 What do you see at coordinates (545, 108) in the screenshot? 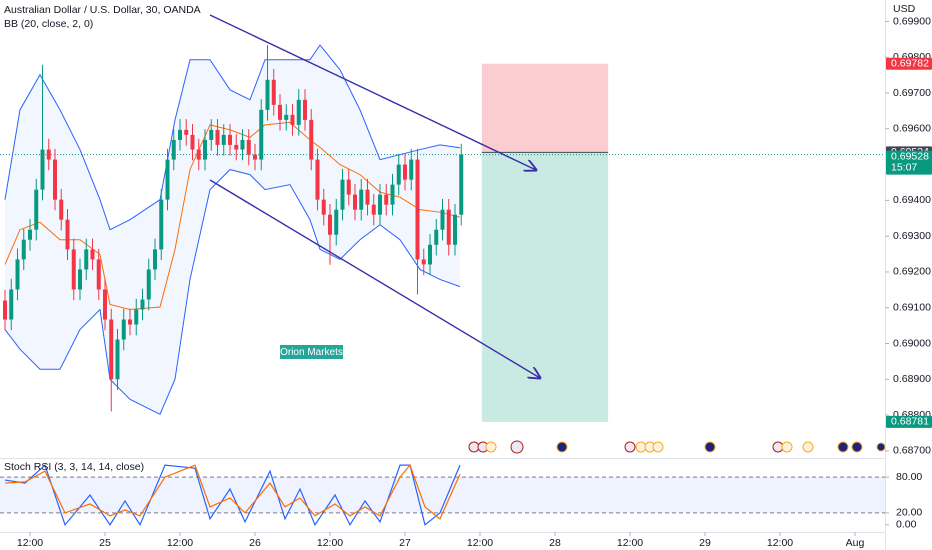
I see `stop-zone` at bounding box center [545, 108].